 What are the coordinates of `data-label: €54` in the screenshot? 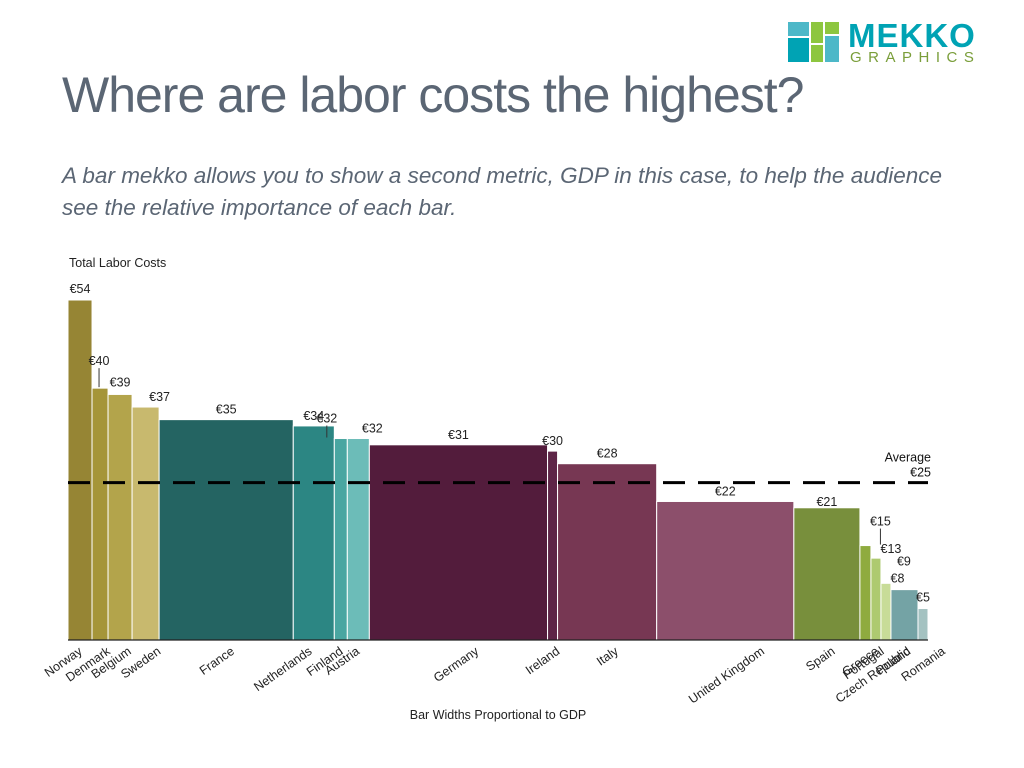 It's located at (80, 289).